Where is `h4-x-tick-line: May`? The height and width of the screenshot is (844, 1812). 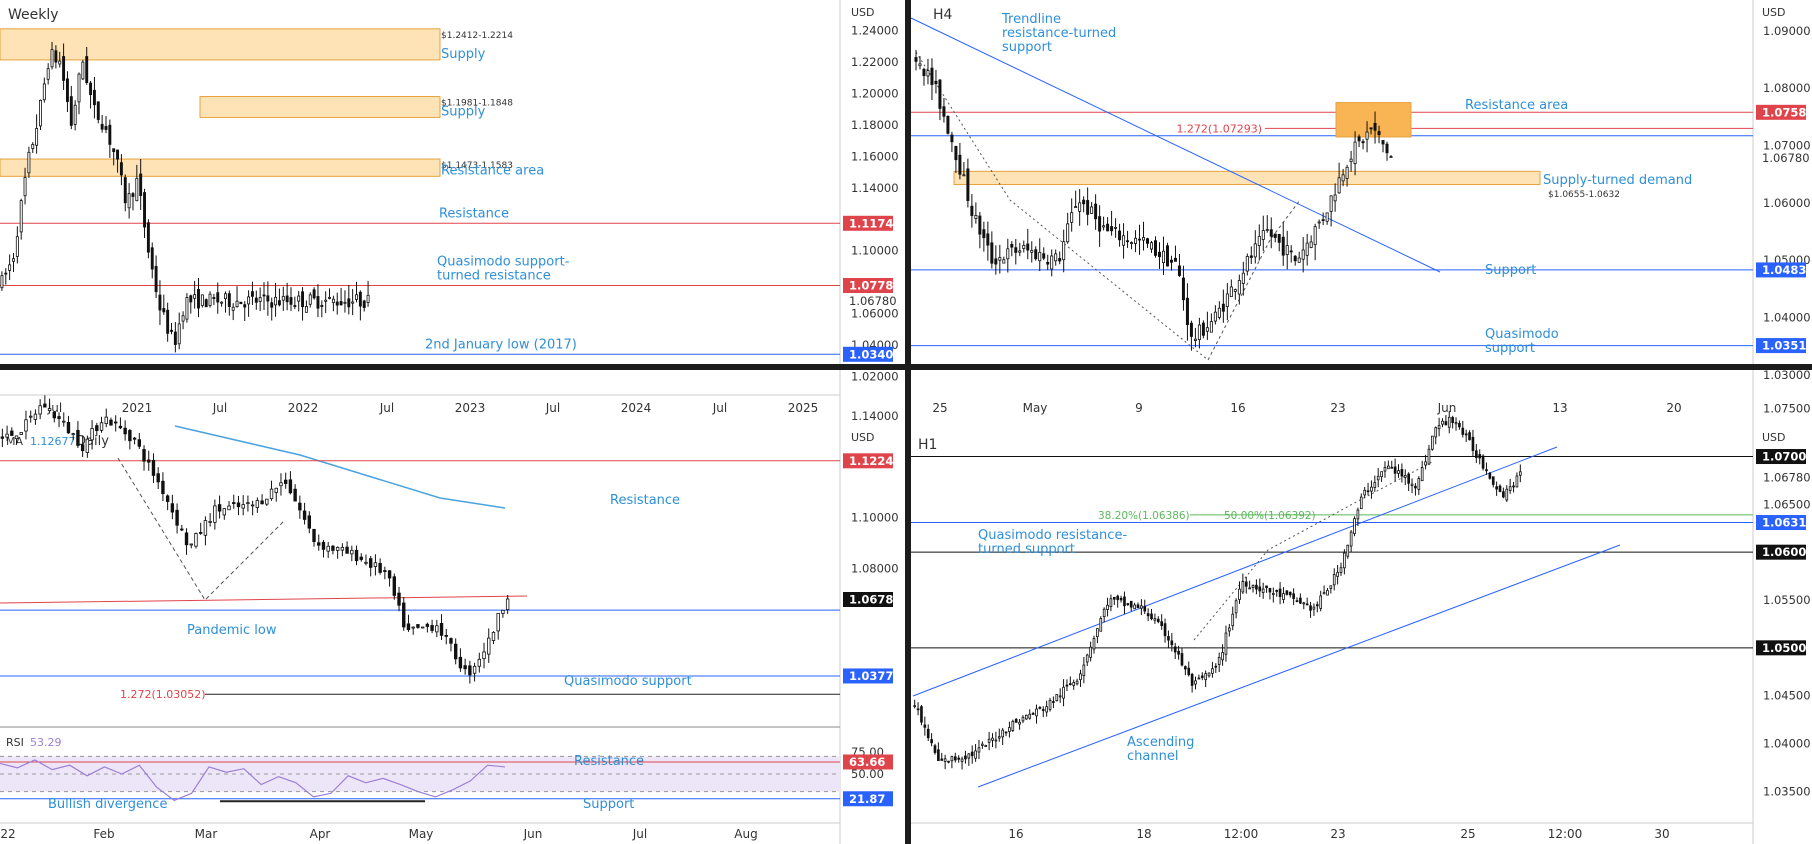 h4-x-tick-line: May is located at coordinates (1035, 408).